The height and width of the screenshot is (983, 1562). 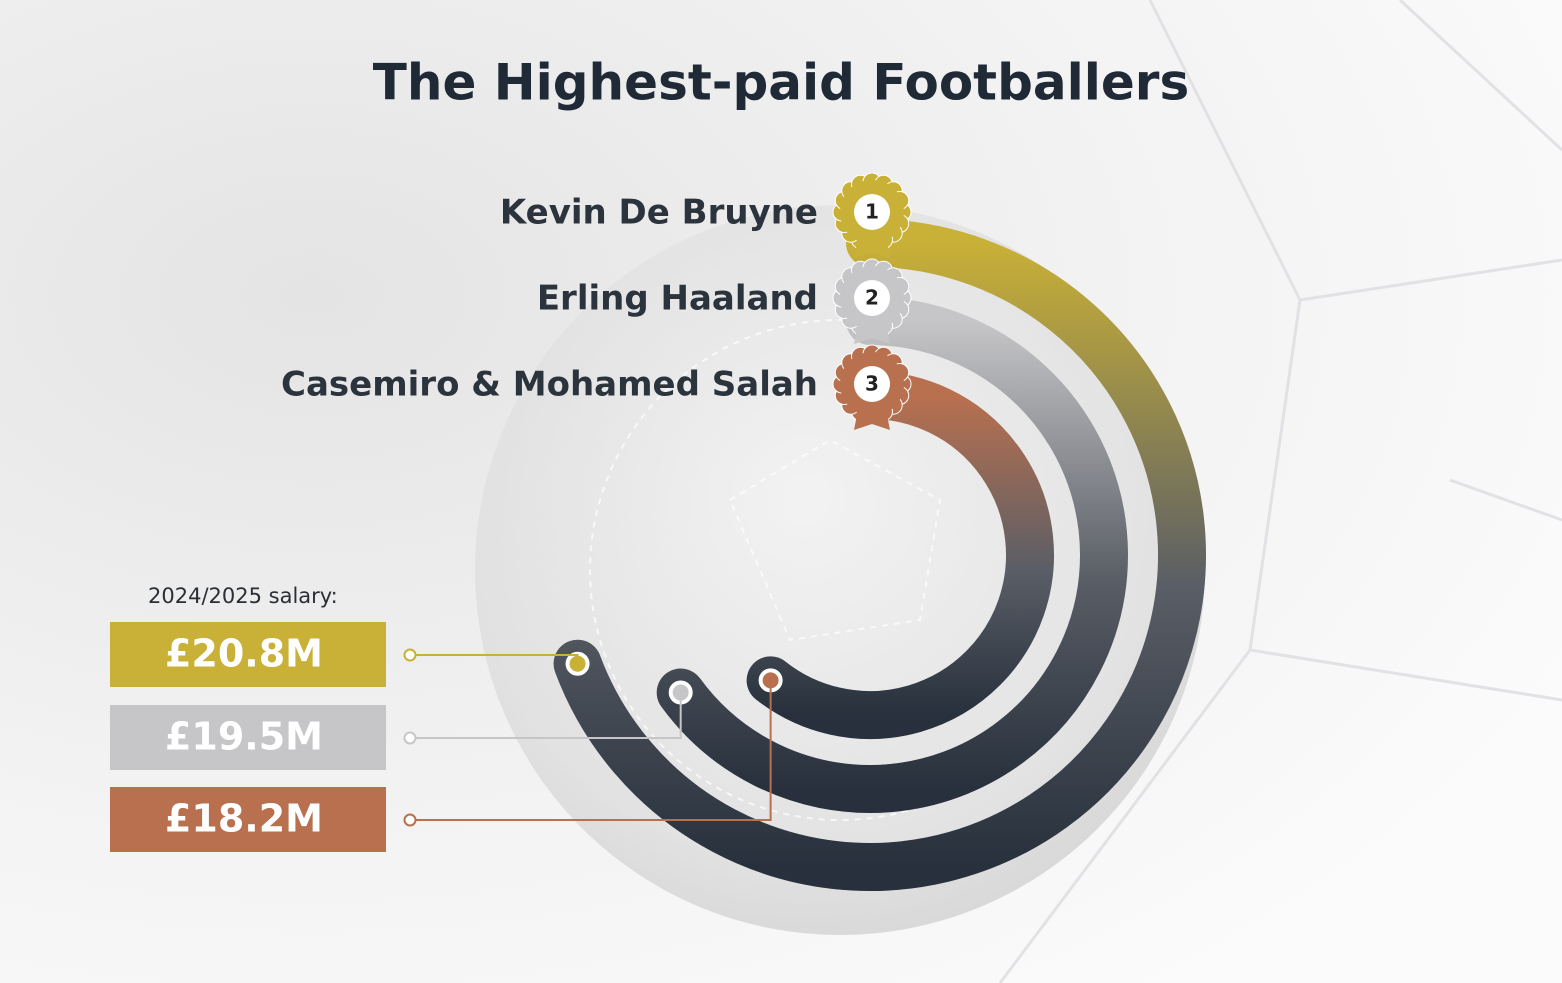 I want to click on chart-title: The Highest-paid Footballers, so click(x=781, y=83).